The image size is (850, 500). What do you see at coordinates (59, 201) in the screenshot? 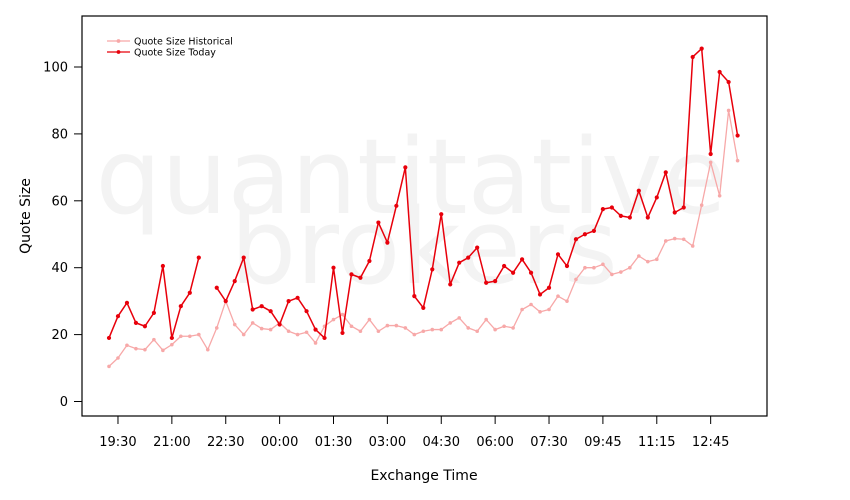
I see `y-tick-label: 60` at bounding box center [59, 201].